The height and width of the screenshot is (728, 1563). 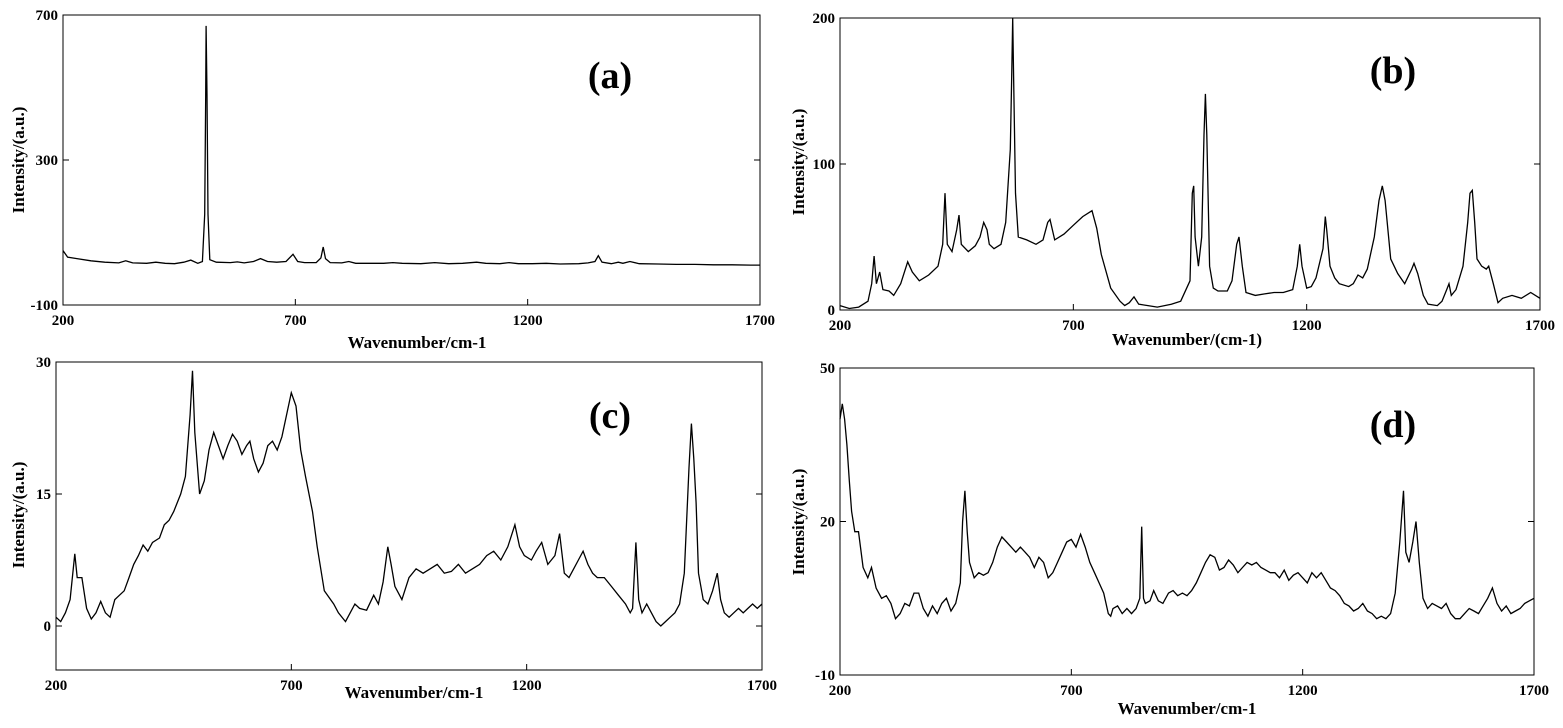 What do you see at coordinates (1393, 425) in the screenshot?
I see `panel-label-d: (d)` at bounding box center [1393, 425].